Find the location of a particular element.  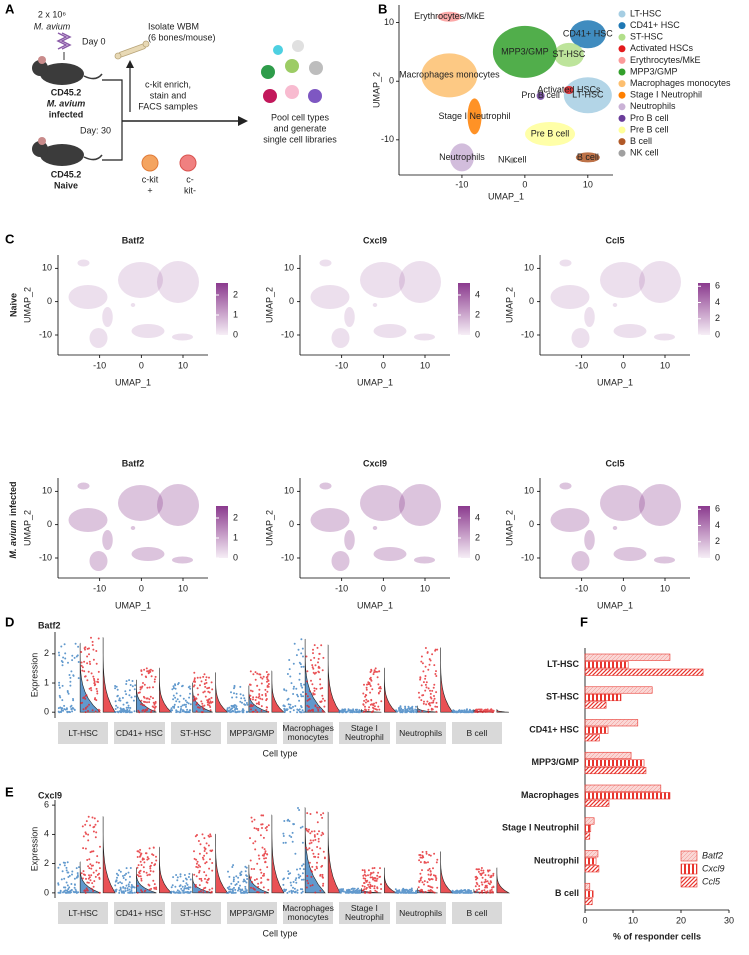

bone-icon is located at coordinates (132, 50).